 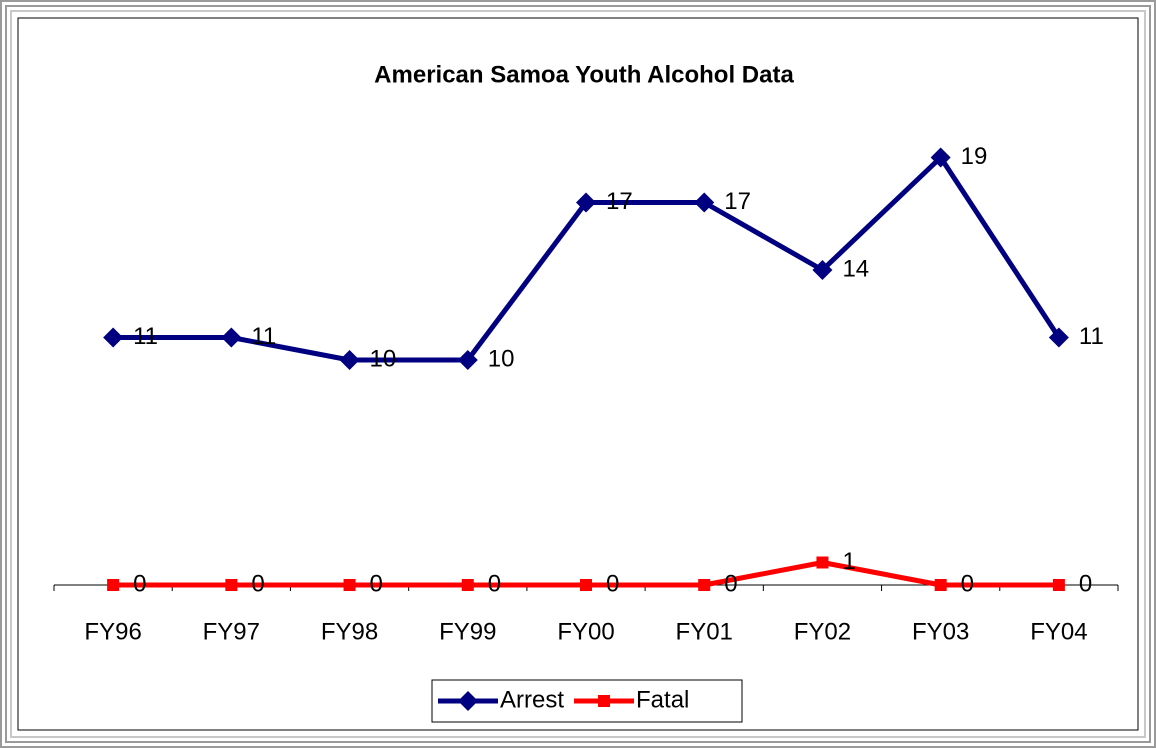 I want to click on legend-label: Fatal, so click(x=662, y=699).